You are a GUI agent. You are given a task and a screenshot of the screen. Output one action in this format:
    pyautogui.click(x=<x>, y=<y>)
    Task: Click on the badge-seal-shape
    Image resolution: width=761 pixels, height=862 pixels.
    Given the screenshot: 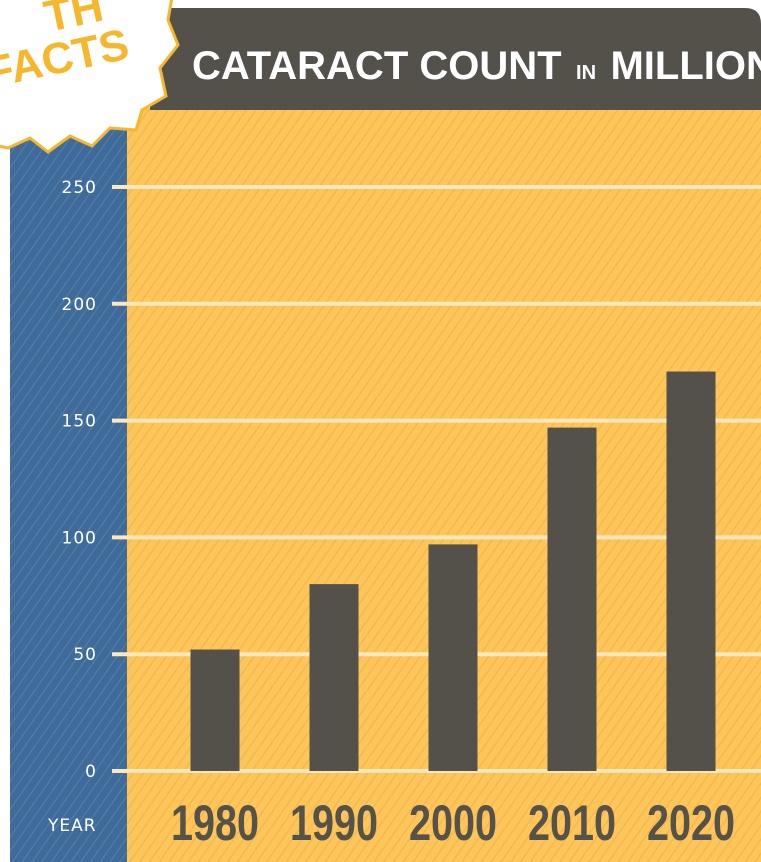 What is the action you would take?
    pyautogui.click(x=90, y=77)
    